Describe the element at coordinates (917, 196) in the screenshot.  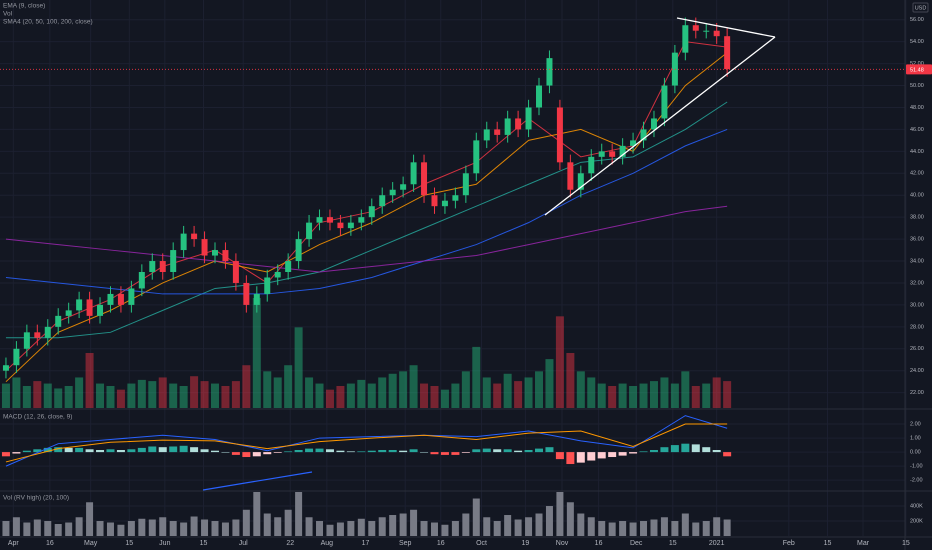
I see `y-tick-label: 40.00` at that location.